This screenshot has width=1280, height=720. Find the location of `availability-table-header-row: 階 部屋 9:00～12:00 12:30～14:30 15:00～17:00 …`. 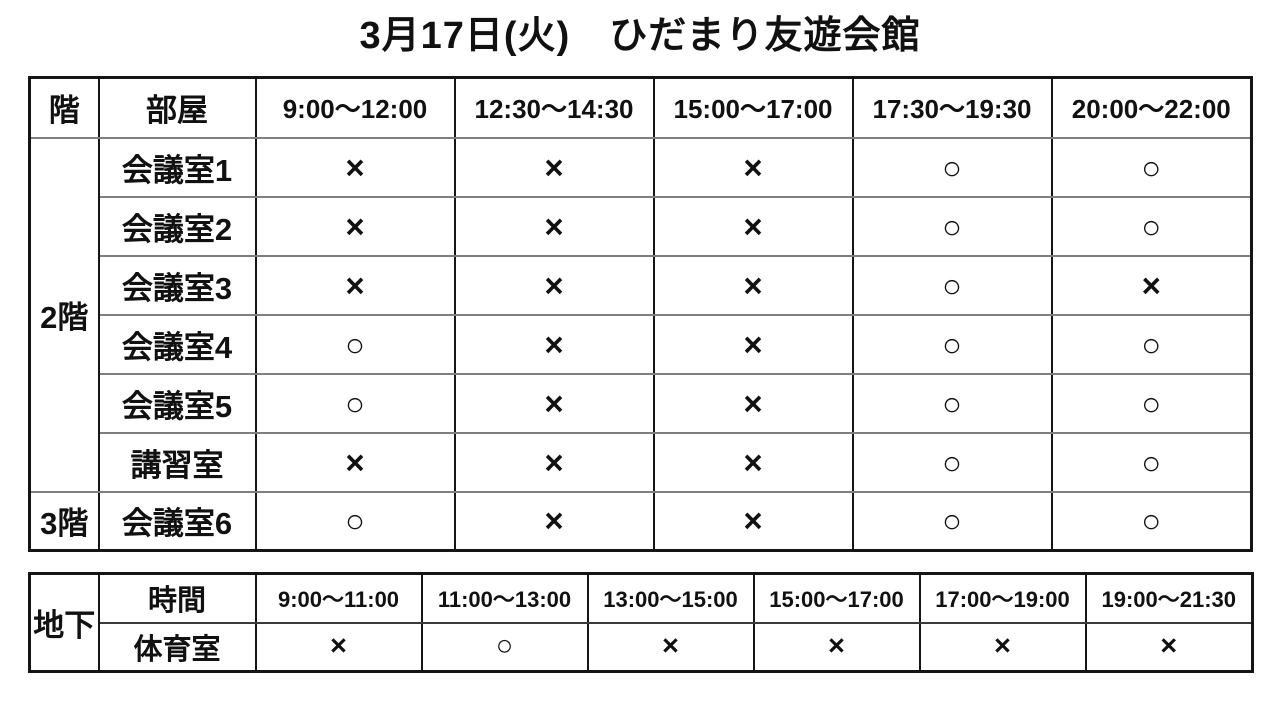

availability-table-header-row: 階 部屋 9:00～12:00 12:30～14:30 15:00～17:00 … is located at coordinates (640, 107).